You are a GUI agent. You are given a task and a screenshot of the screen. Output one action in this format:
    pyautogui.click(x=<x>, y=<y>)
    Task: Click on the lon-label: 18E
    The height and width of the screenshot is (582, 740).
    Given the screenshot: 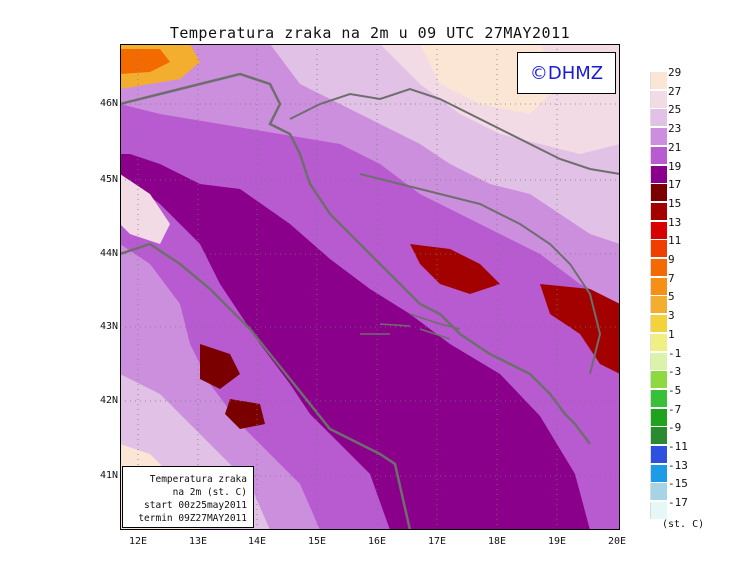 What is the action you would take?
    pyautogui.click(x=497, y=541)
    